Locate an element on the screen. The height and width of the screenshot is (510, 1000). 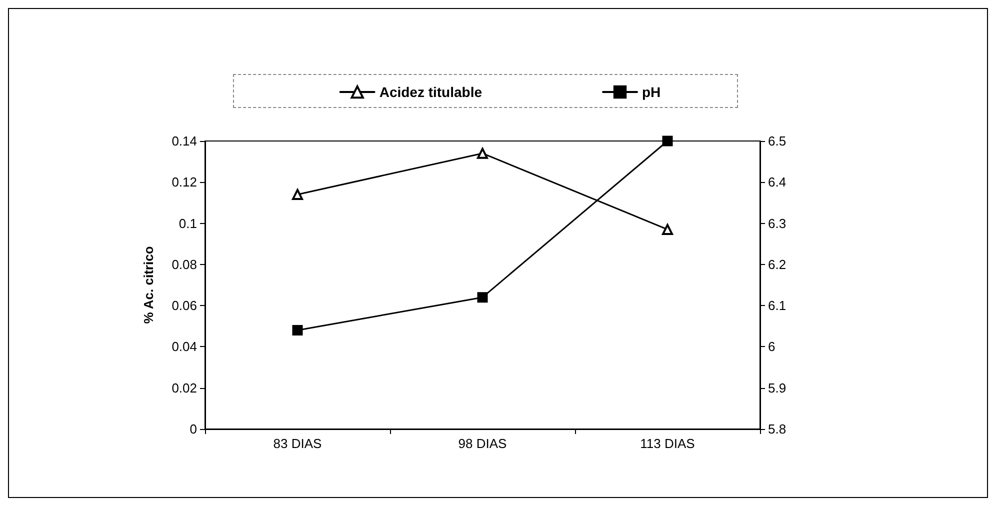
y-tick-label: 0.04 is located at coordinates (184, 346).